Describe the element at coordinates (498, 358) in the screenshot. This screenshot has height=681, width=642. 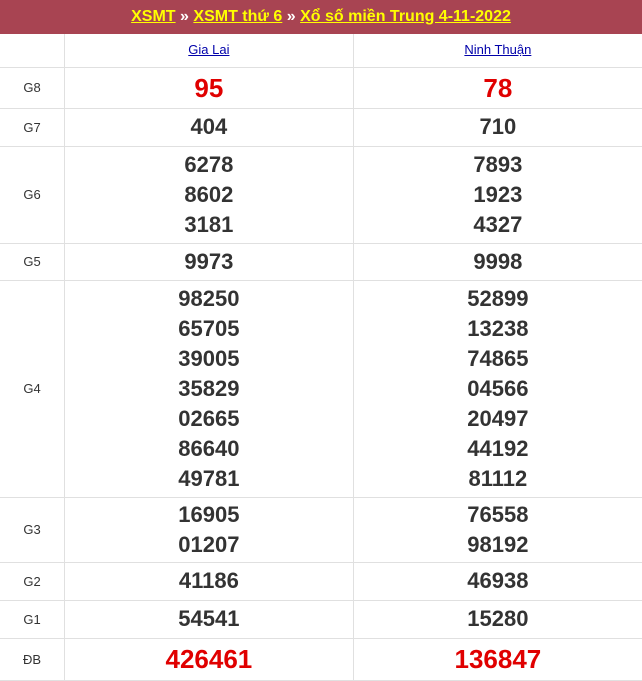
I see `prize-number: 74865` at that location.